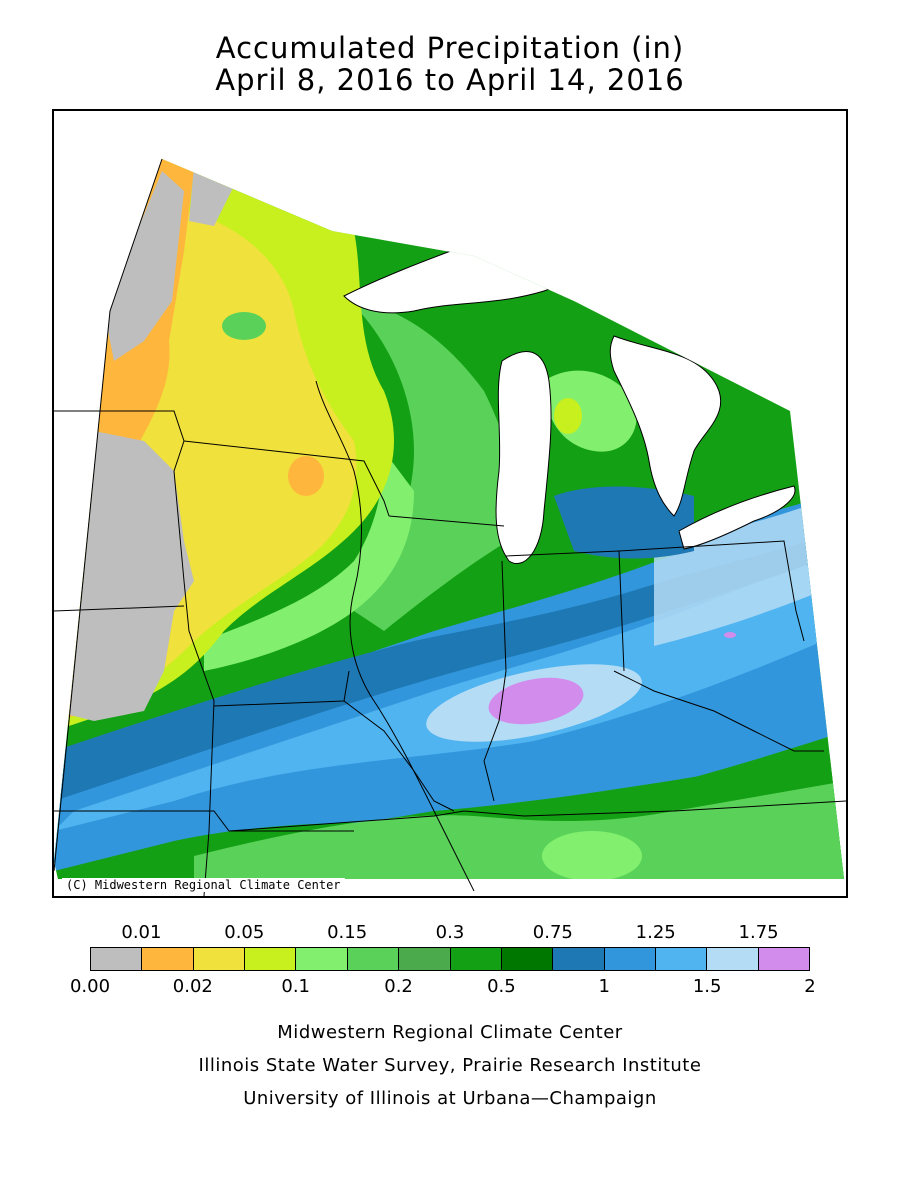 The width and height of the screenshot is (900, 1200). Describe the element at coordinates (523, 457) in the screenshot. I see `lake-michigan` at that location.